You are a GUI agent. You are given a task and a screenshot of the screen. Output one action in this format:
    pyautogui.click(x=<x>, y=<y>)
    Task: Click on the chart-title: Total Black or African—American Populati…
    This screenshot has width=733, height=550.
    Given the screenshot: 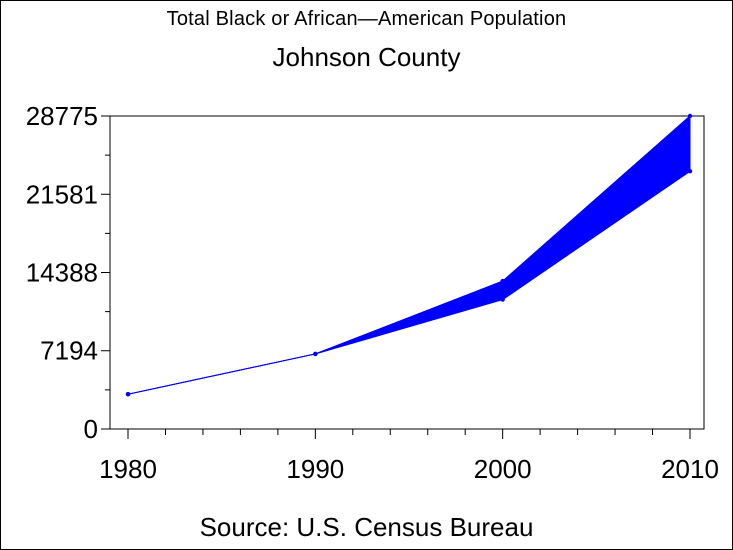 What is the action you would take?
    pyautogui.click(x=366, y=19)
    